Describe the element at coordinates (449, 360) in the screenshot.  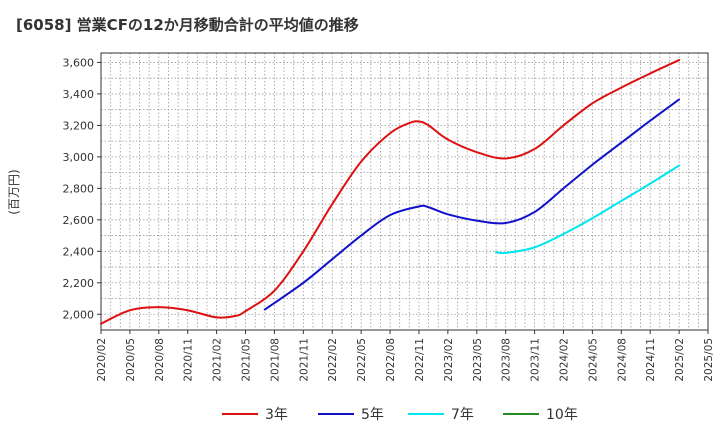
I see `x-tick-label: 2023/02` at that location.